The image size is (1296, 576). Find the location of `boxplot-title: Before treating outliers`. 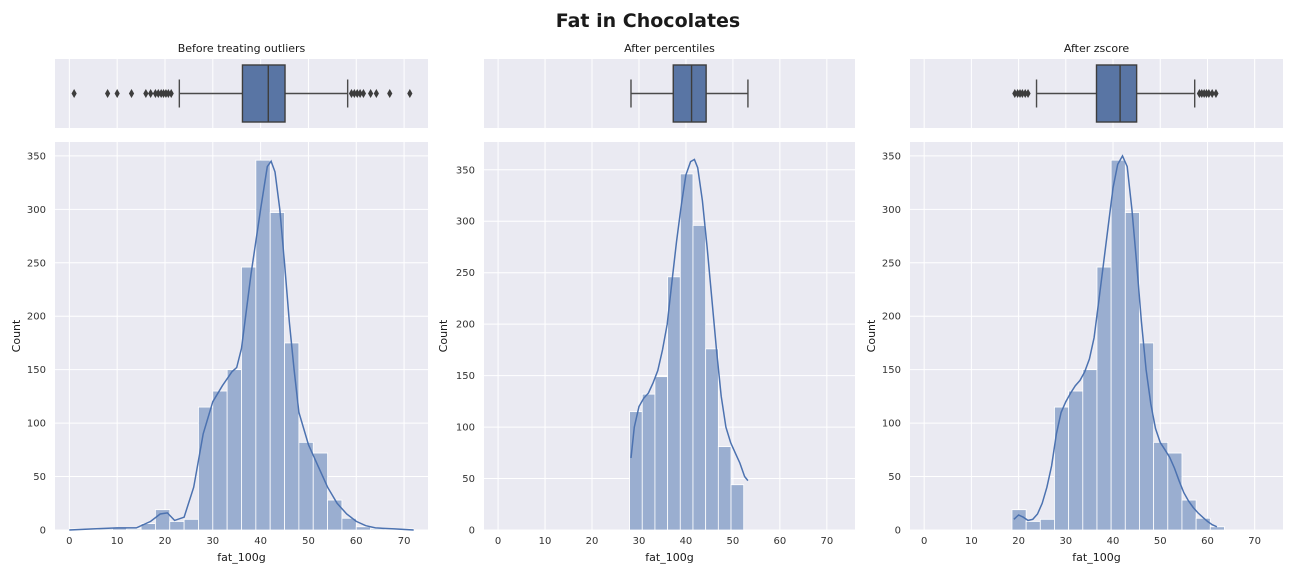

boxplot-title: Before treating outliers is located at coordinates (242, 48).